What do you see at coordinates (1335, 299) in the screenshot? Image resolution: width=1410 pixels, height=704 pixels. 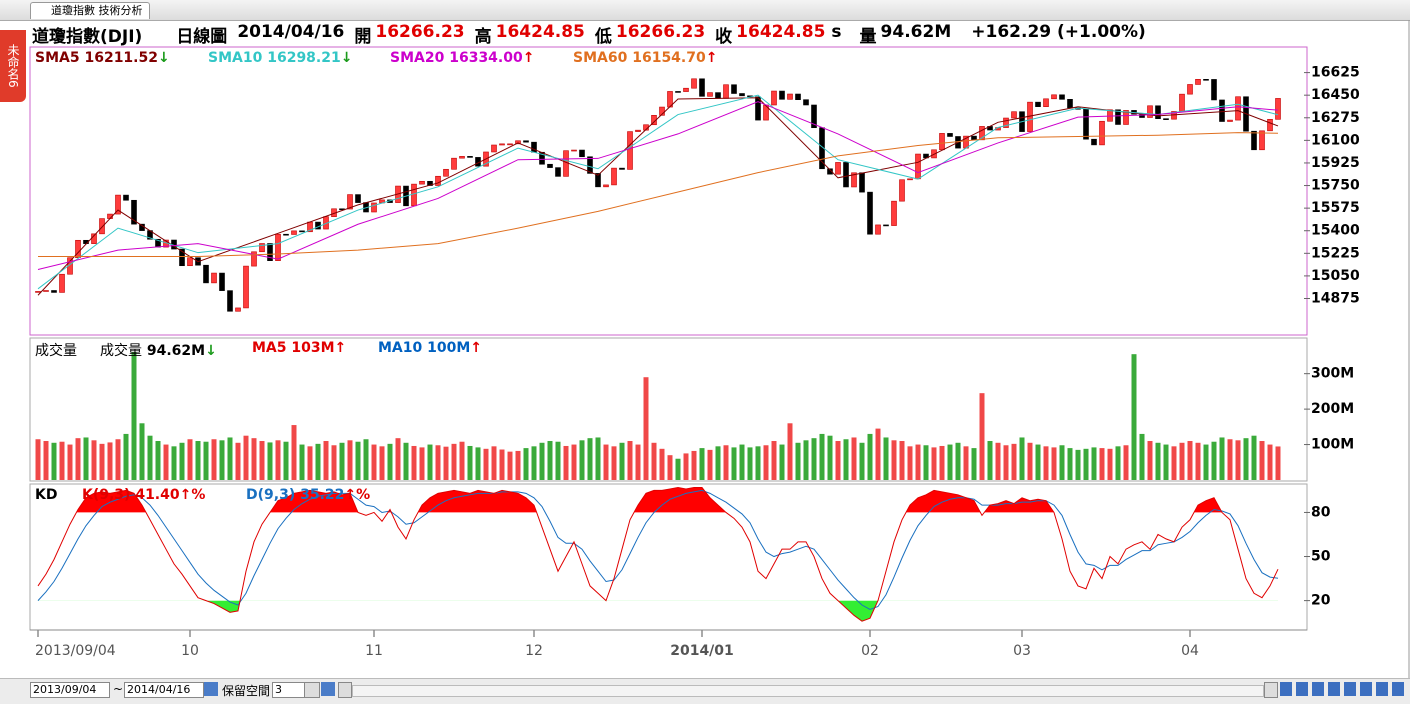 I see `y-tick-label: 14875` at bounding box center [1335, 299].